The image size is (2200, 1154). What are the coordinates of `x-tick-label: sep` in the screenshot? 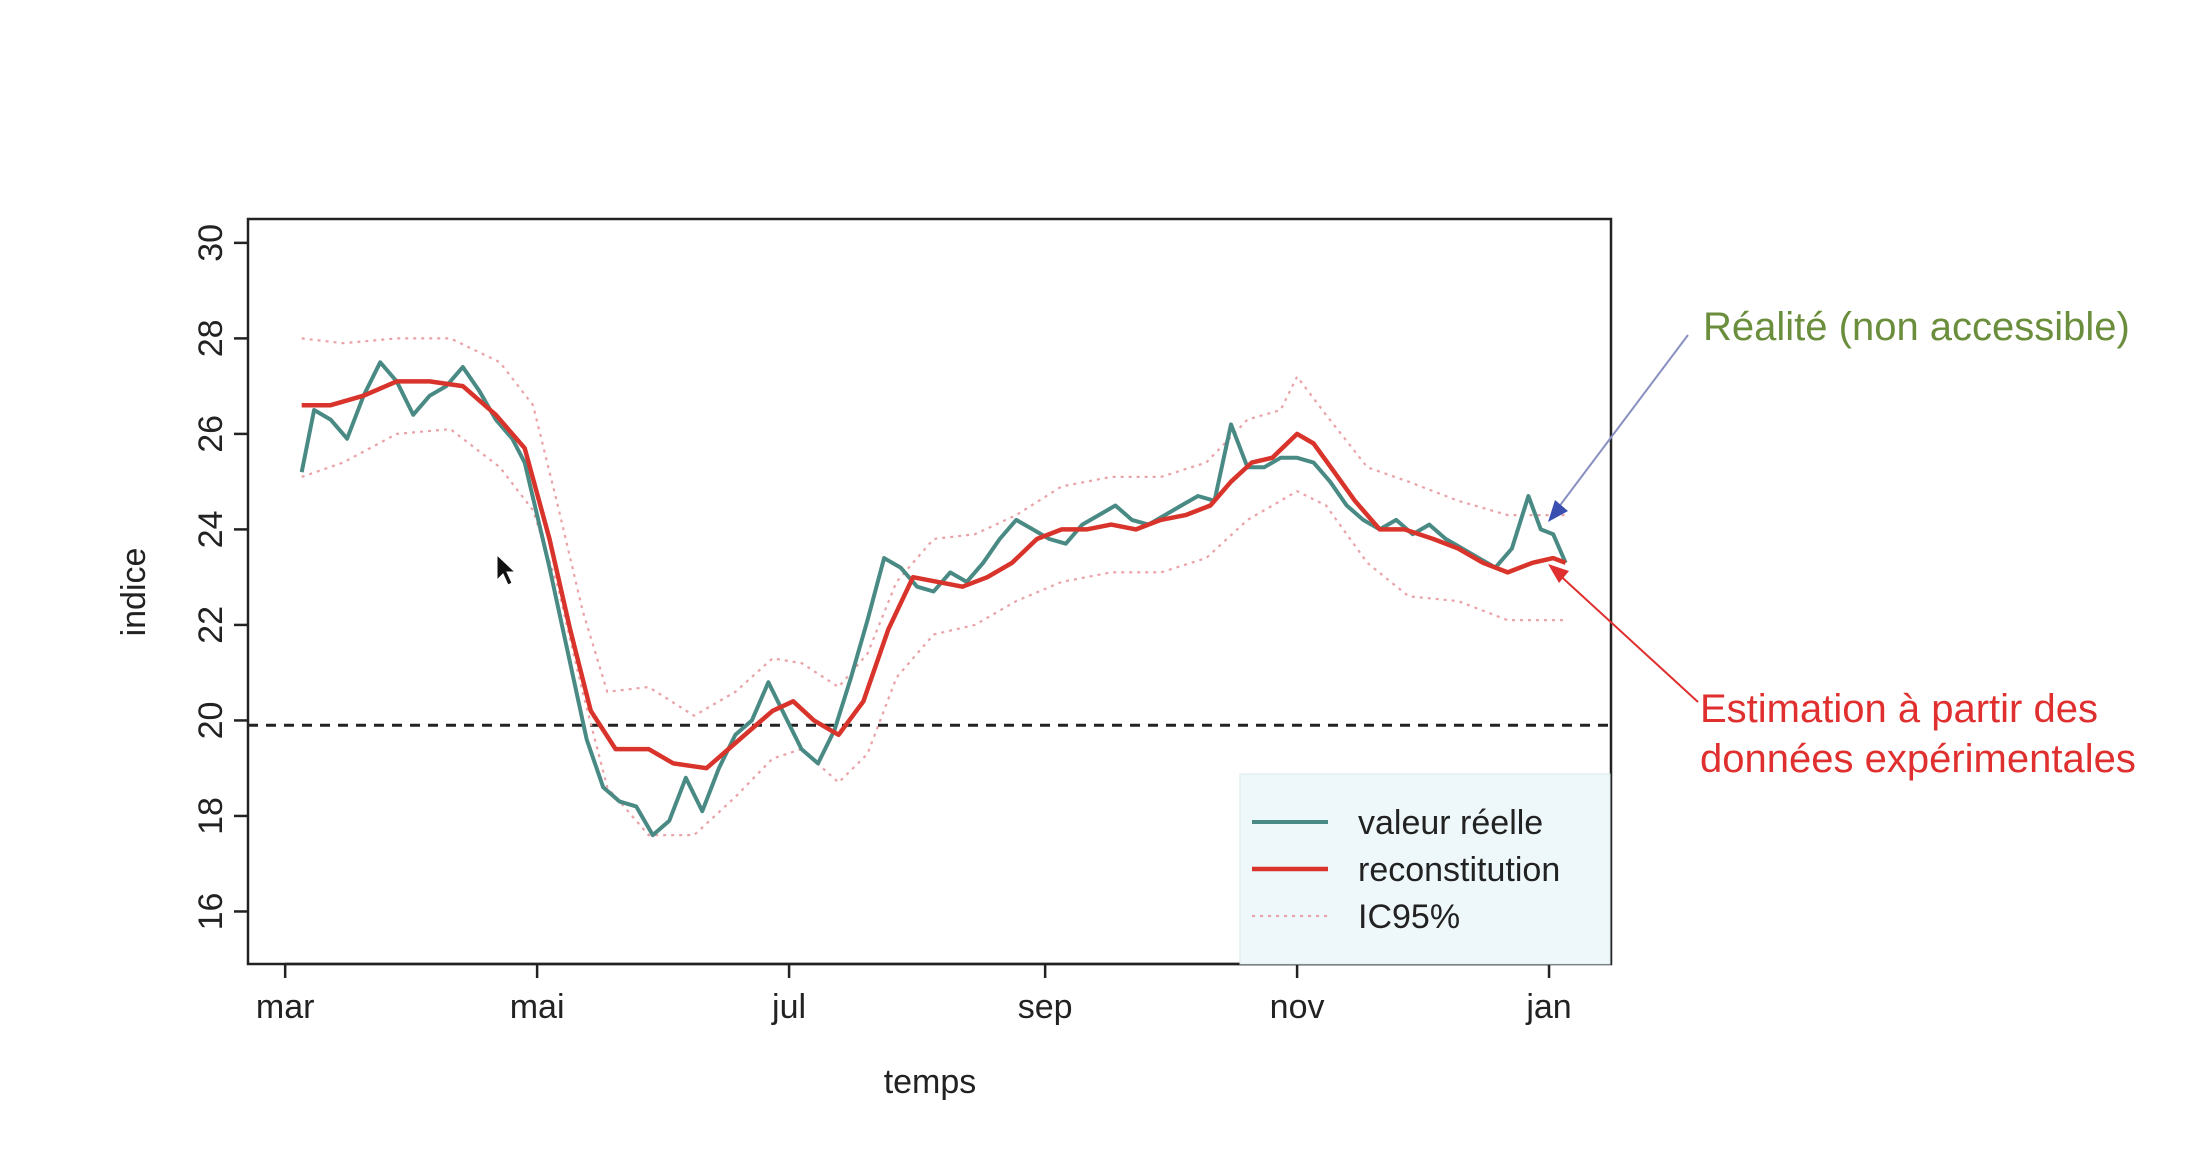 It's located at (1045, 1007).